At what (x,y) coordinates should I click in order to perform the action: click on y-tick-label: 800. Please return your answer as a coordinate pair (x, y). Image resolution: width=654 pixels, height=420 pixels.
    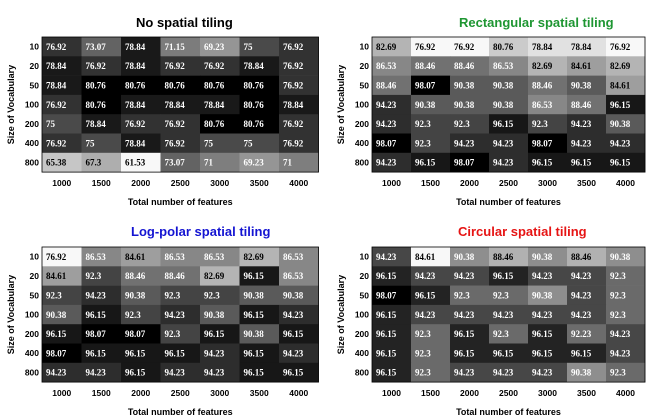
    Looking at the image, I should click on (32, 372).